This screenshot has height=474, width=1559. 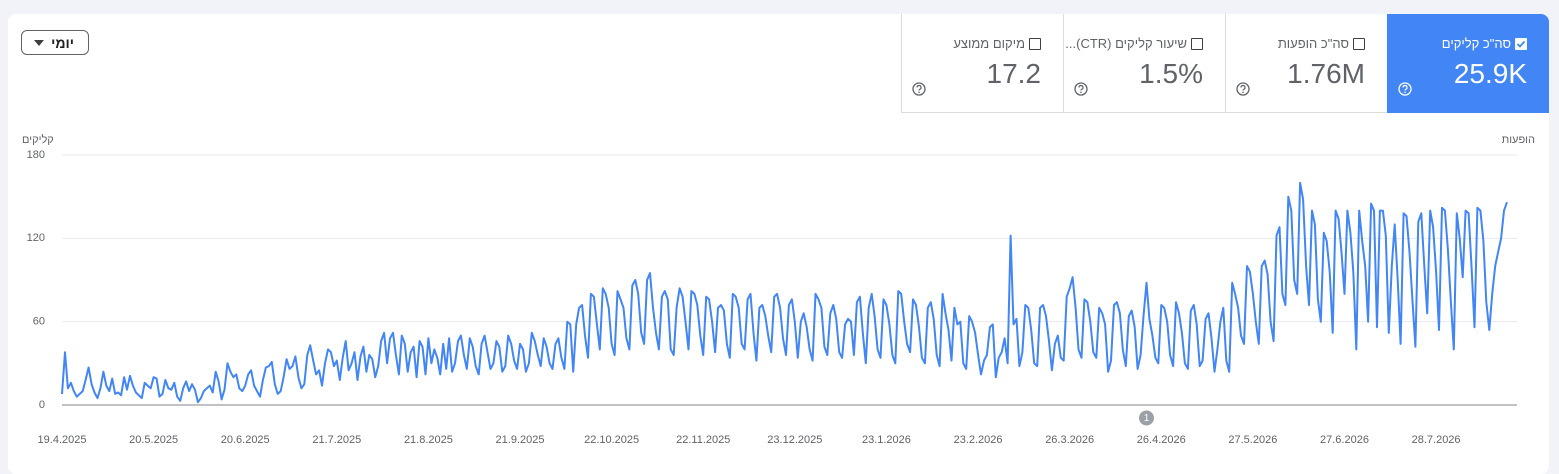 I want to click on x-tick-label: 20.5.2025, so click(x=153, y=440).